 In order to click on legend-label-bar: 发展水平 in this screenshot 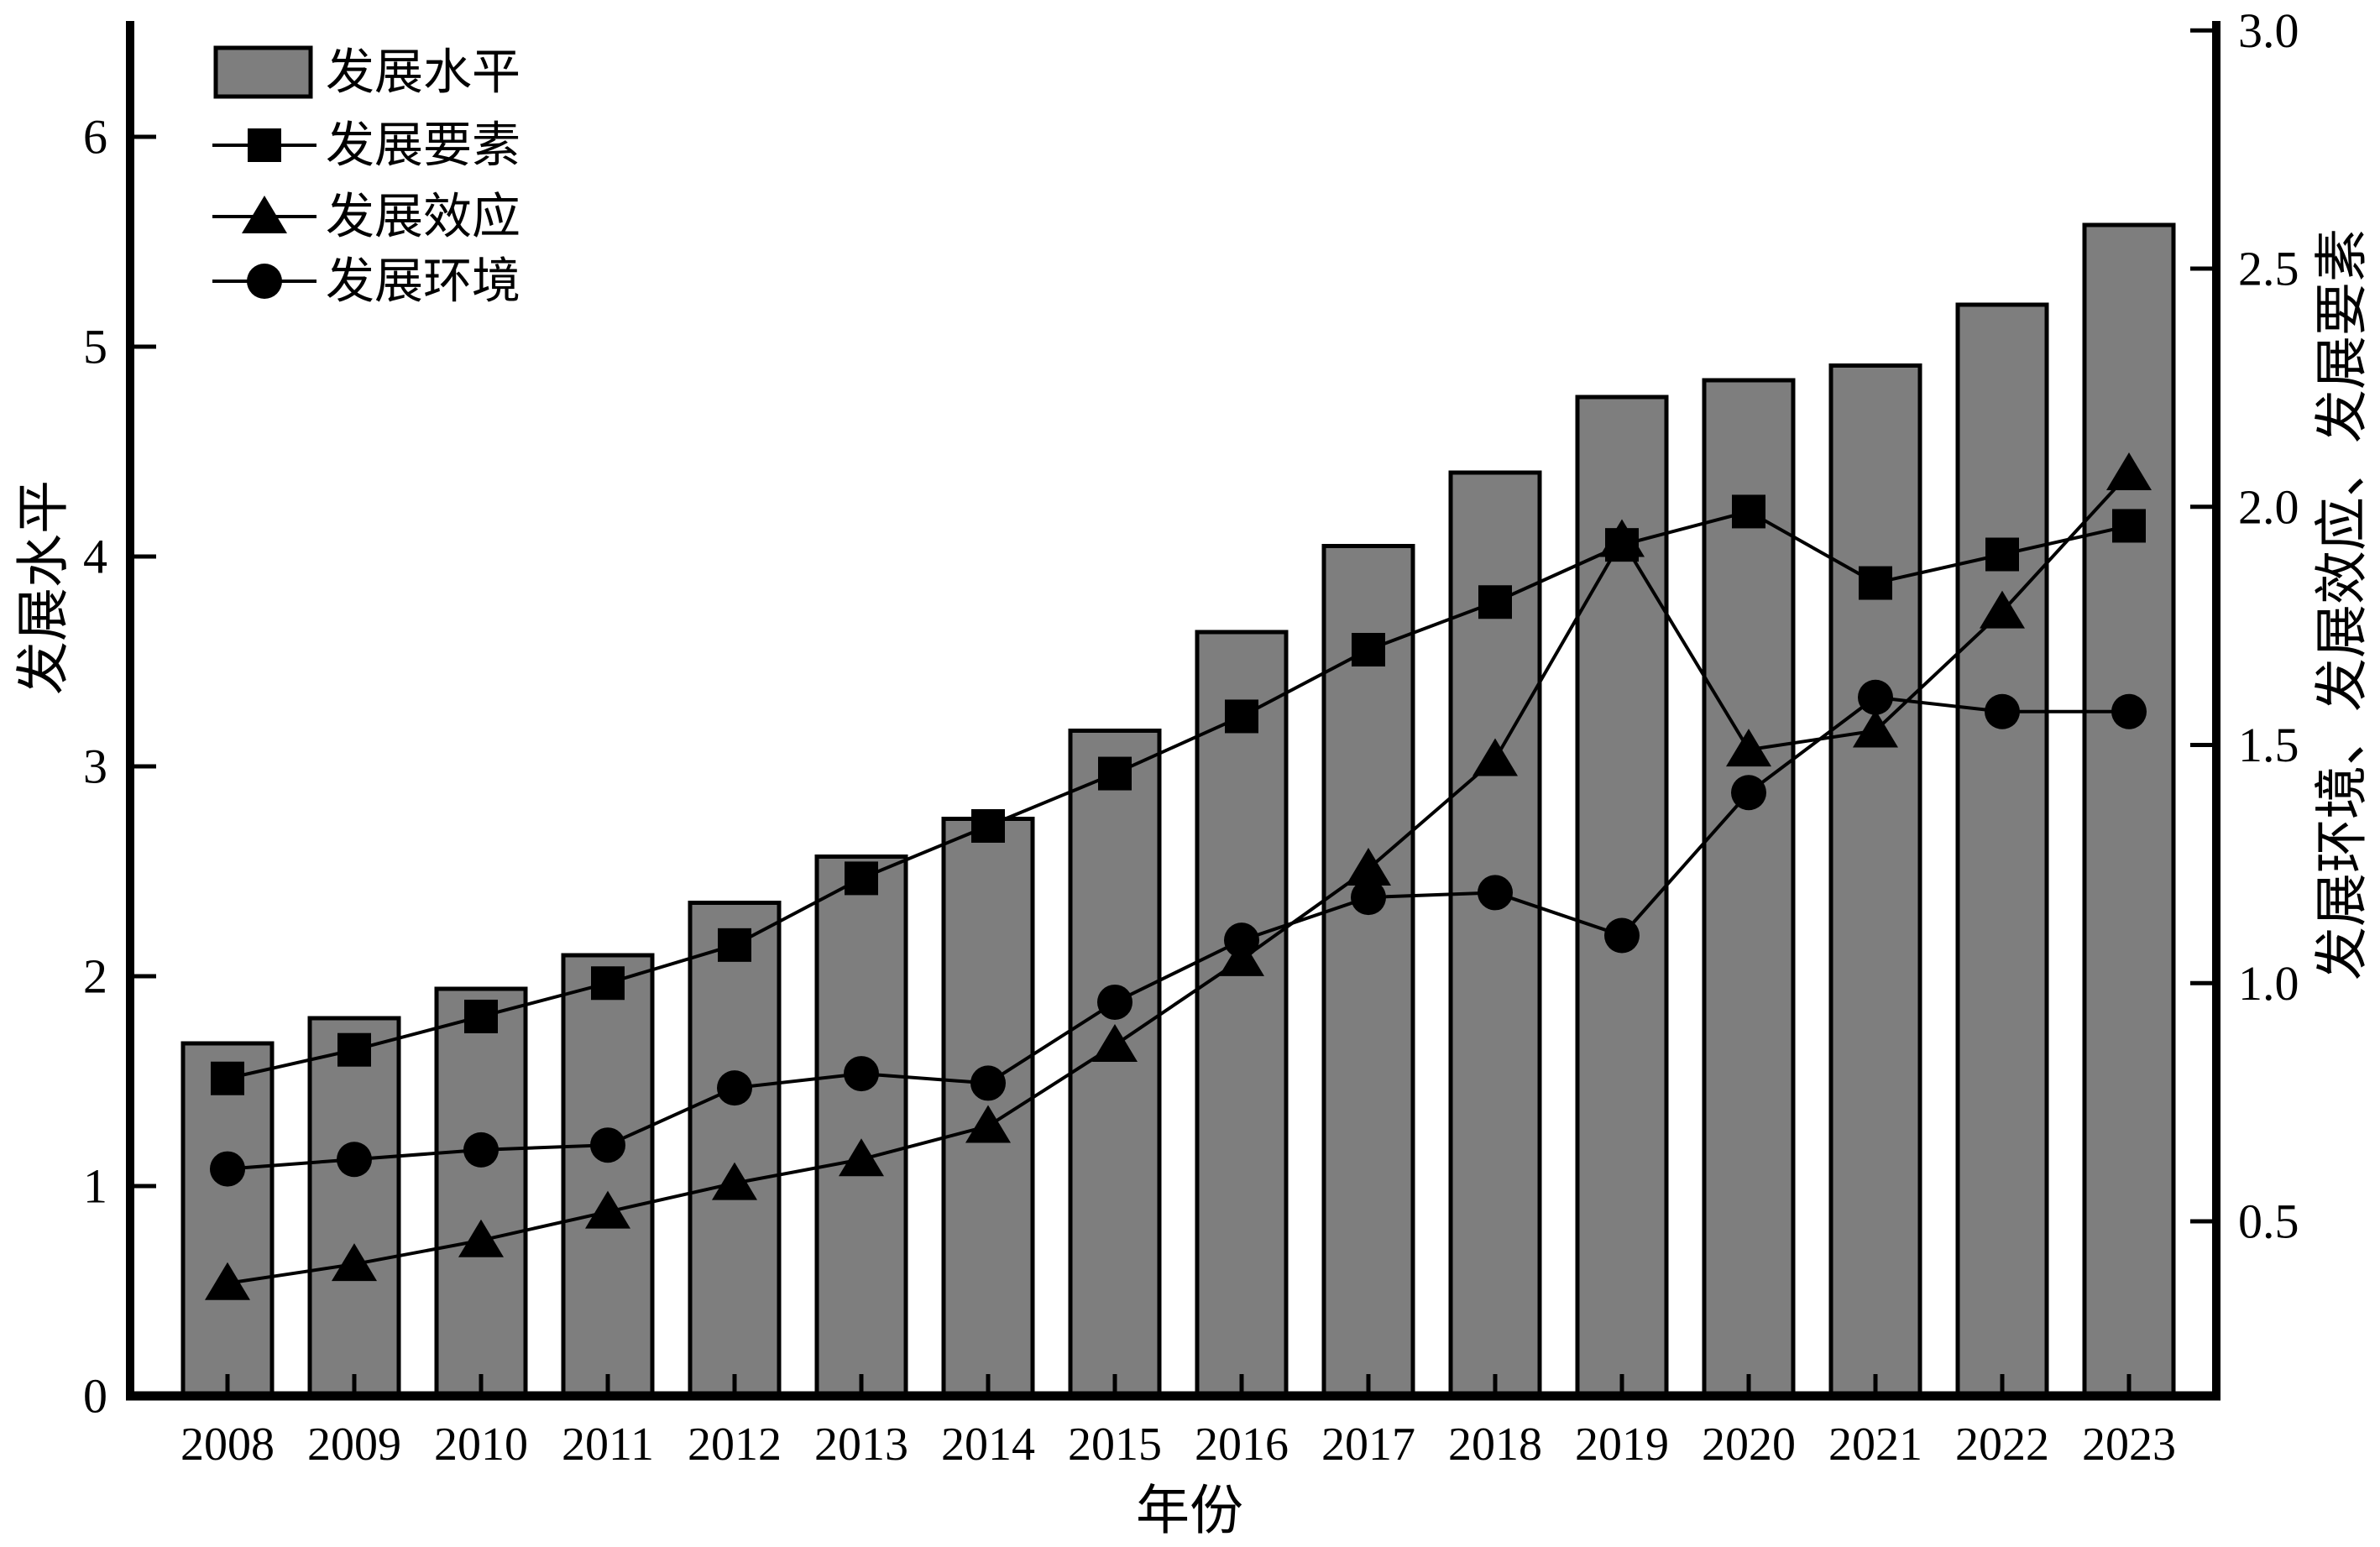, I will do `click(423, 72)`.